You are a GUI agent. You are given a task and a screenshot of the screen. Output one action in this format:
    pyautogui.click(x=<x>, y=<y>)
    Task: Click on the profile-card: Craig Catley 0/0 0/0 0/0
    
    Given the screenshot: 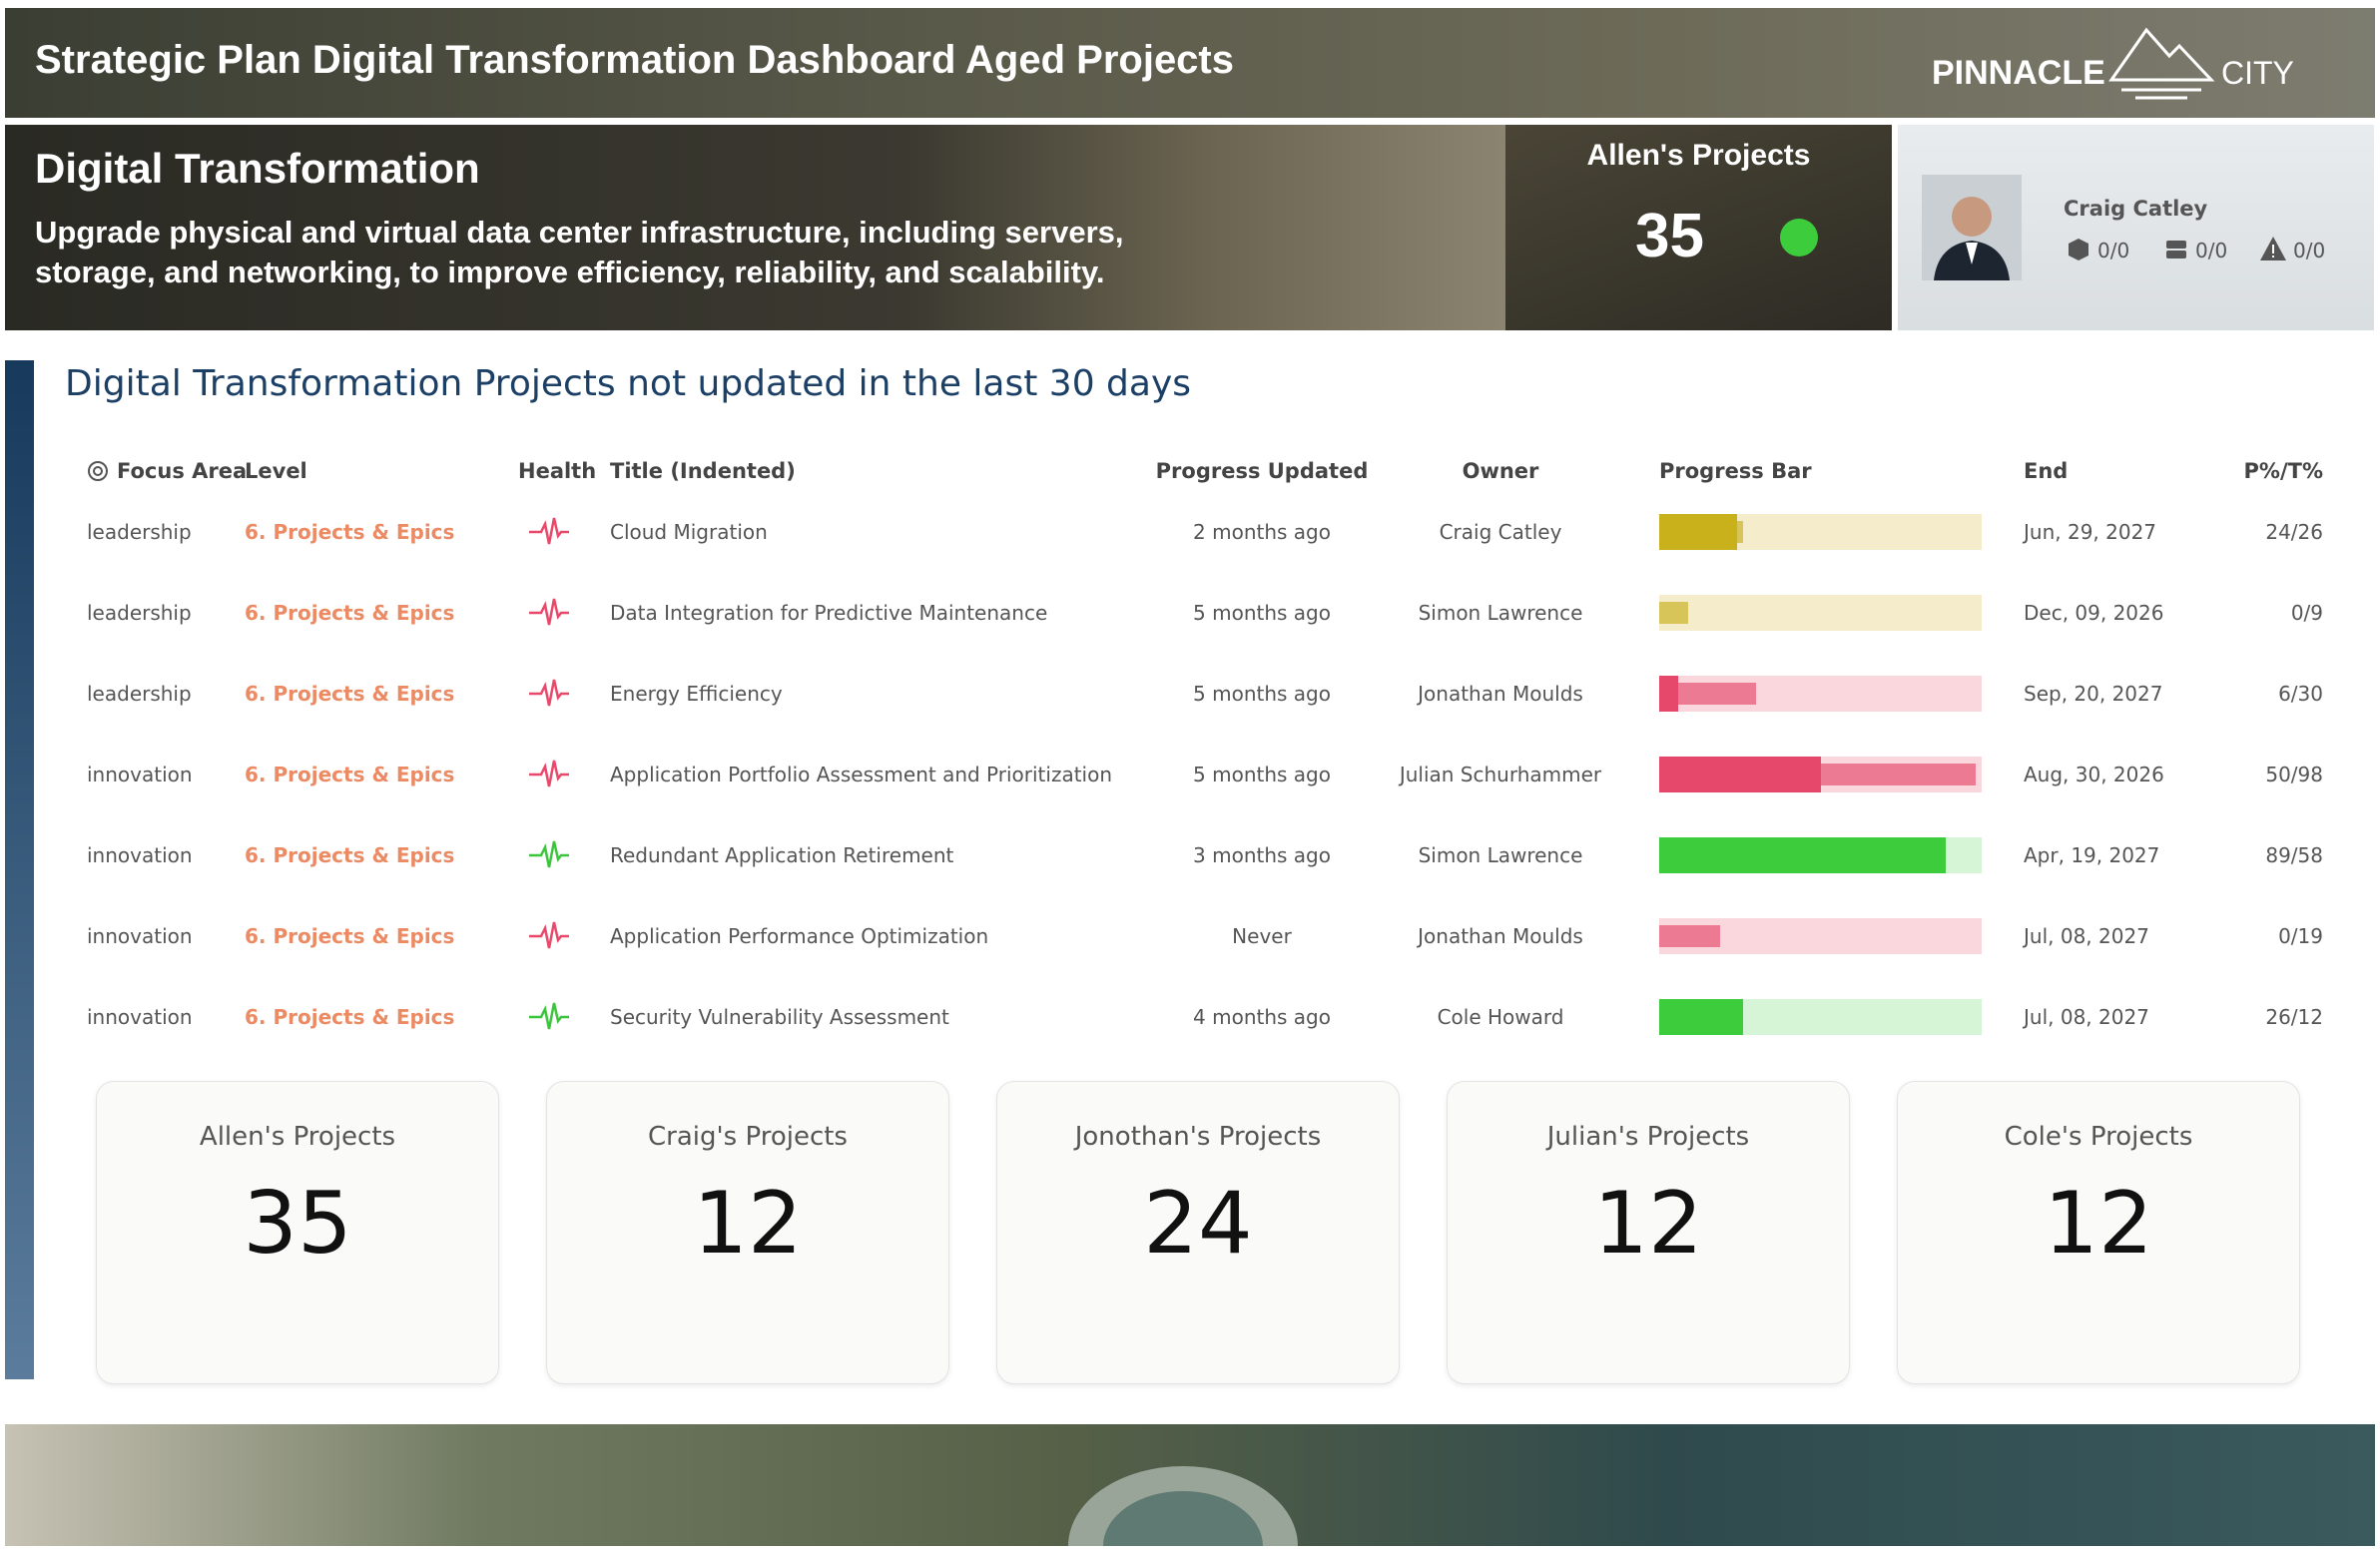 What is the action you would take?
    pyautogui.click(x=2136, y=227)
    